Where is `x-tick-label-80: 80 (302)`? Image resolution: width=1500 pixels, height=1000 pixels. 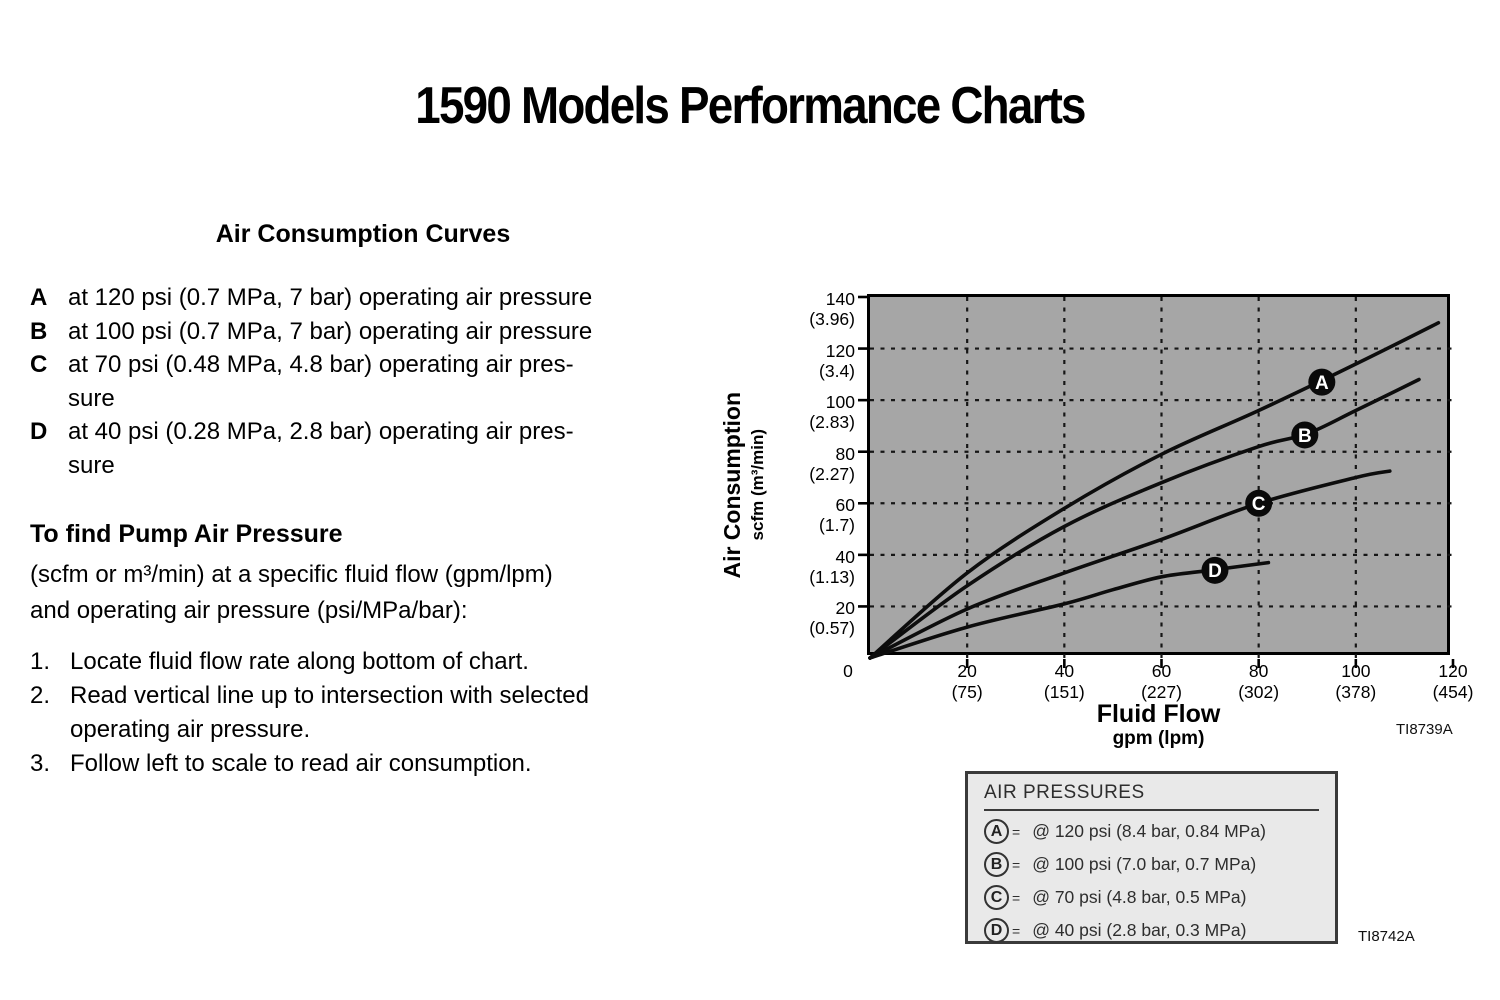
x-tick-label-80: 80 (302) is located at coordinates (1259, 681).